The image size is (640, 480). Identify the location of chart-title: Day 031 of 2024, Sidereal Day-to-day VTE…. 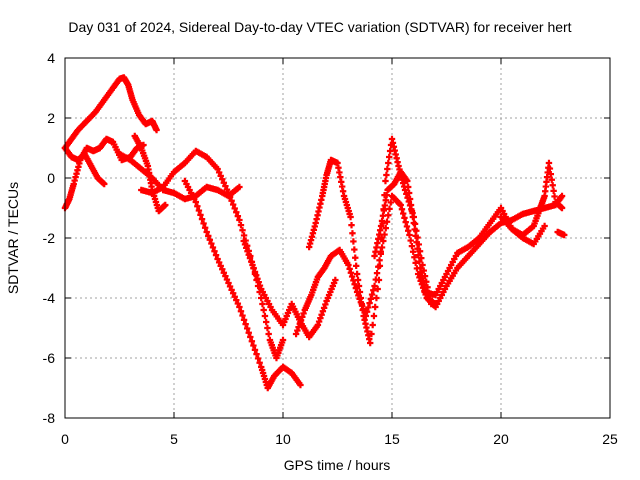
(319, 27).